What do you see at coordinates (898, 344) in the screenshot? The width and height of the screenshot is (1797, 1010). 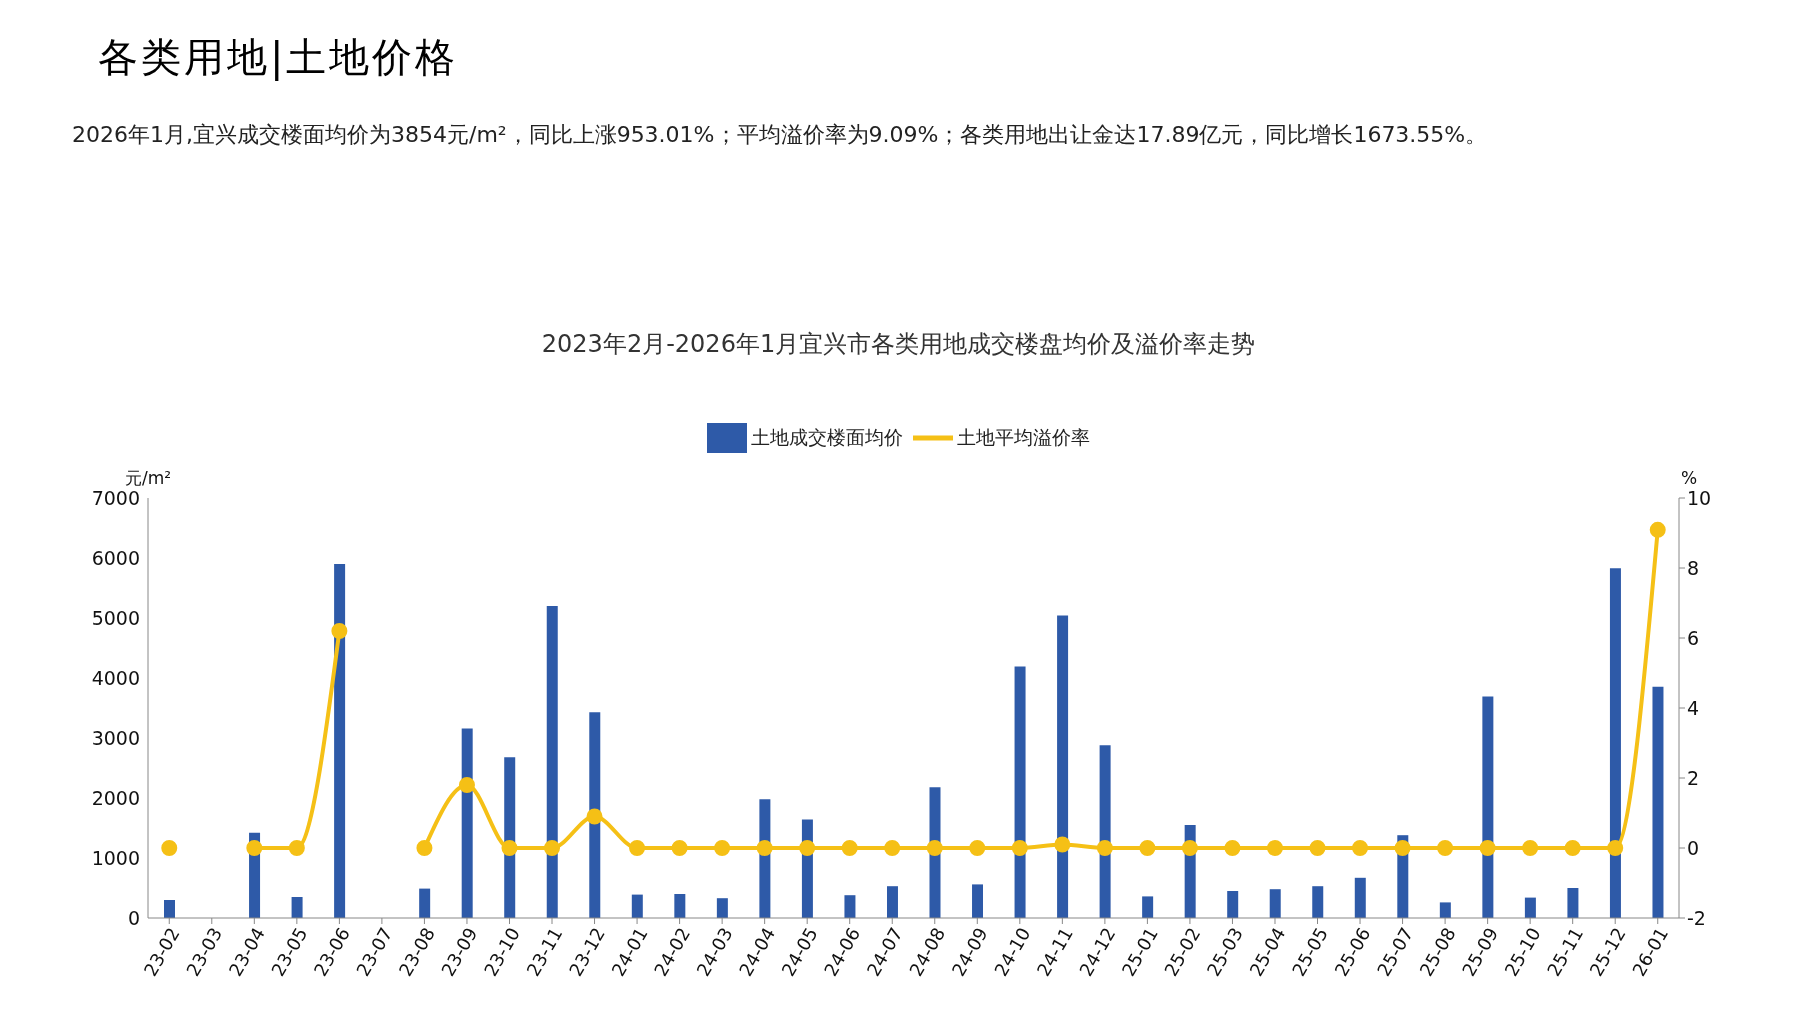 I see `chart-title: 2023年2月-2026年1月宜兴市各类用地成交楼盘均价及溢价率走势` at bounding box center [898, 344].